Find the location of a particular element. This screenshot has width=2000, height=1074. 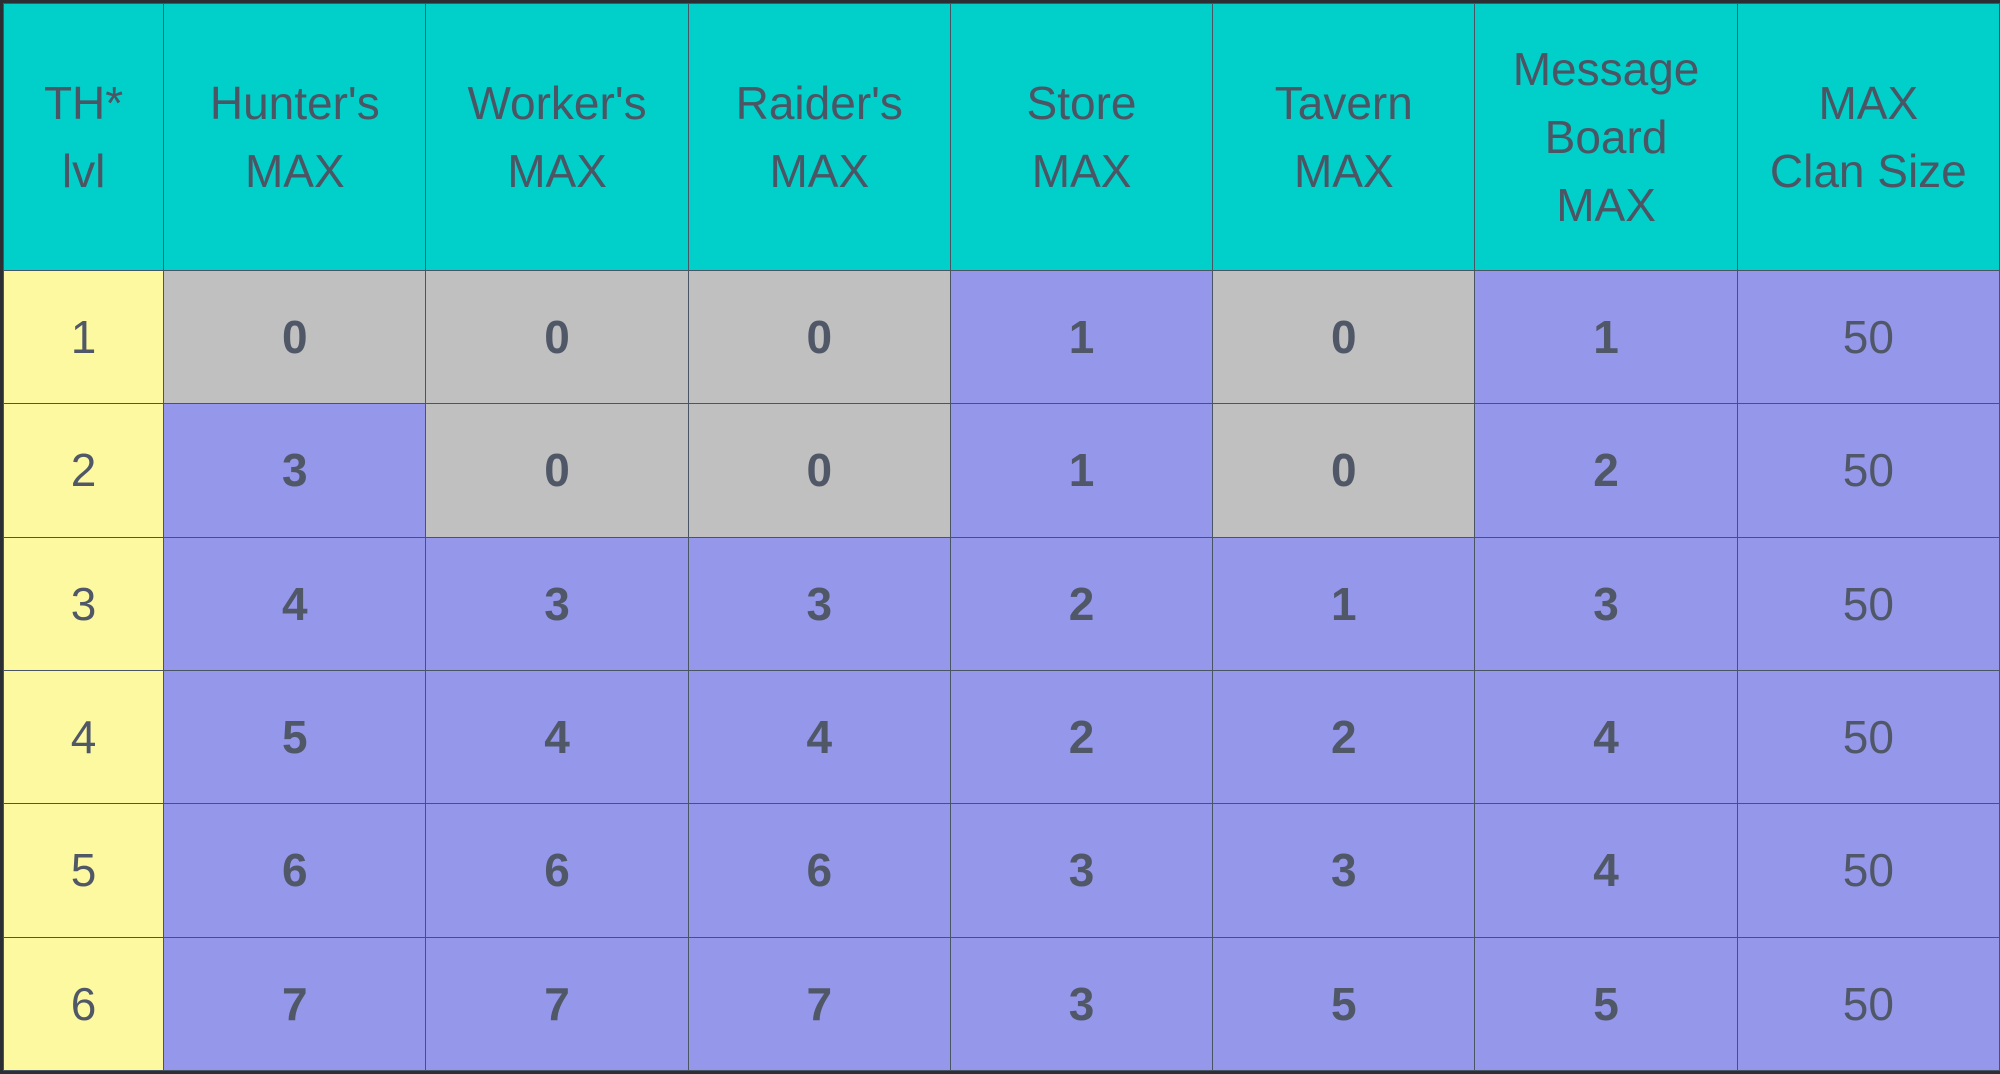

tavern-cell: 3 is located at coordinates (1344, 870).